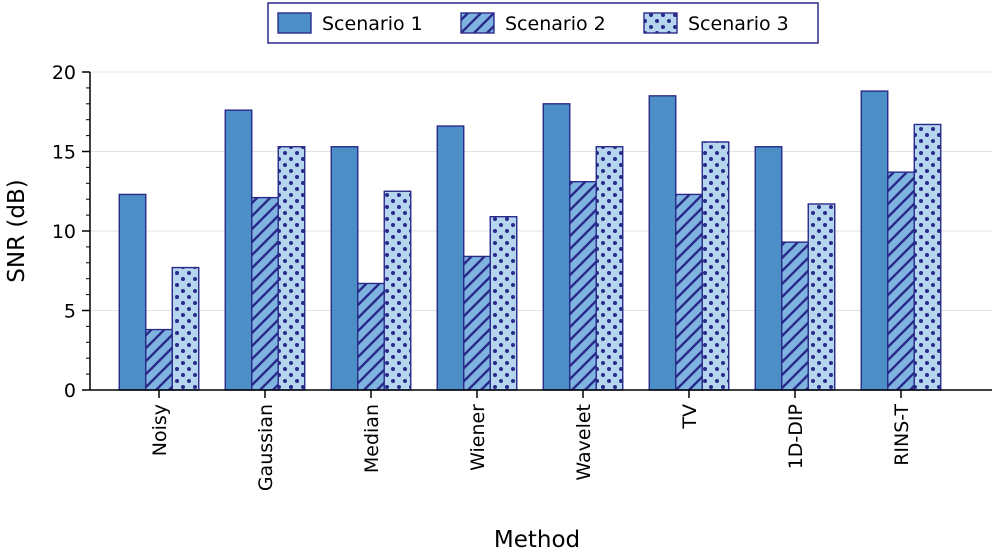  Describe the element at coordinates (372, 24) in the screenshot. I see `legend-label: Scenario 1` at that location.